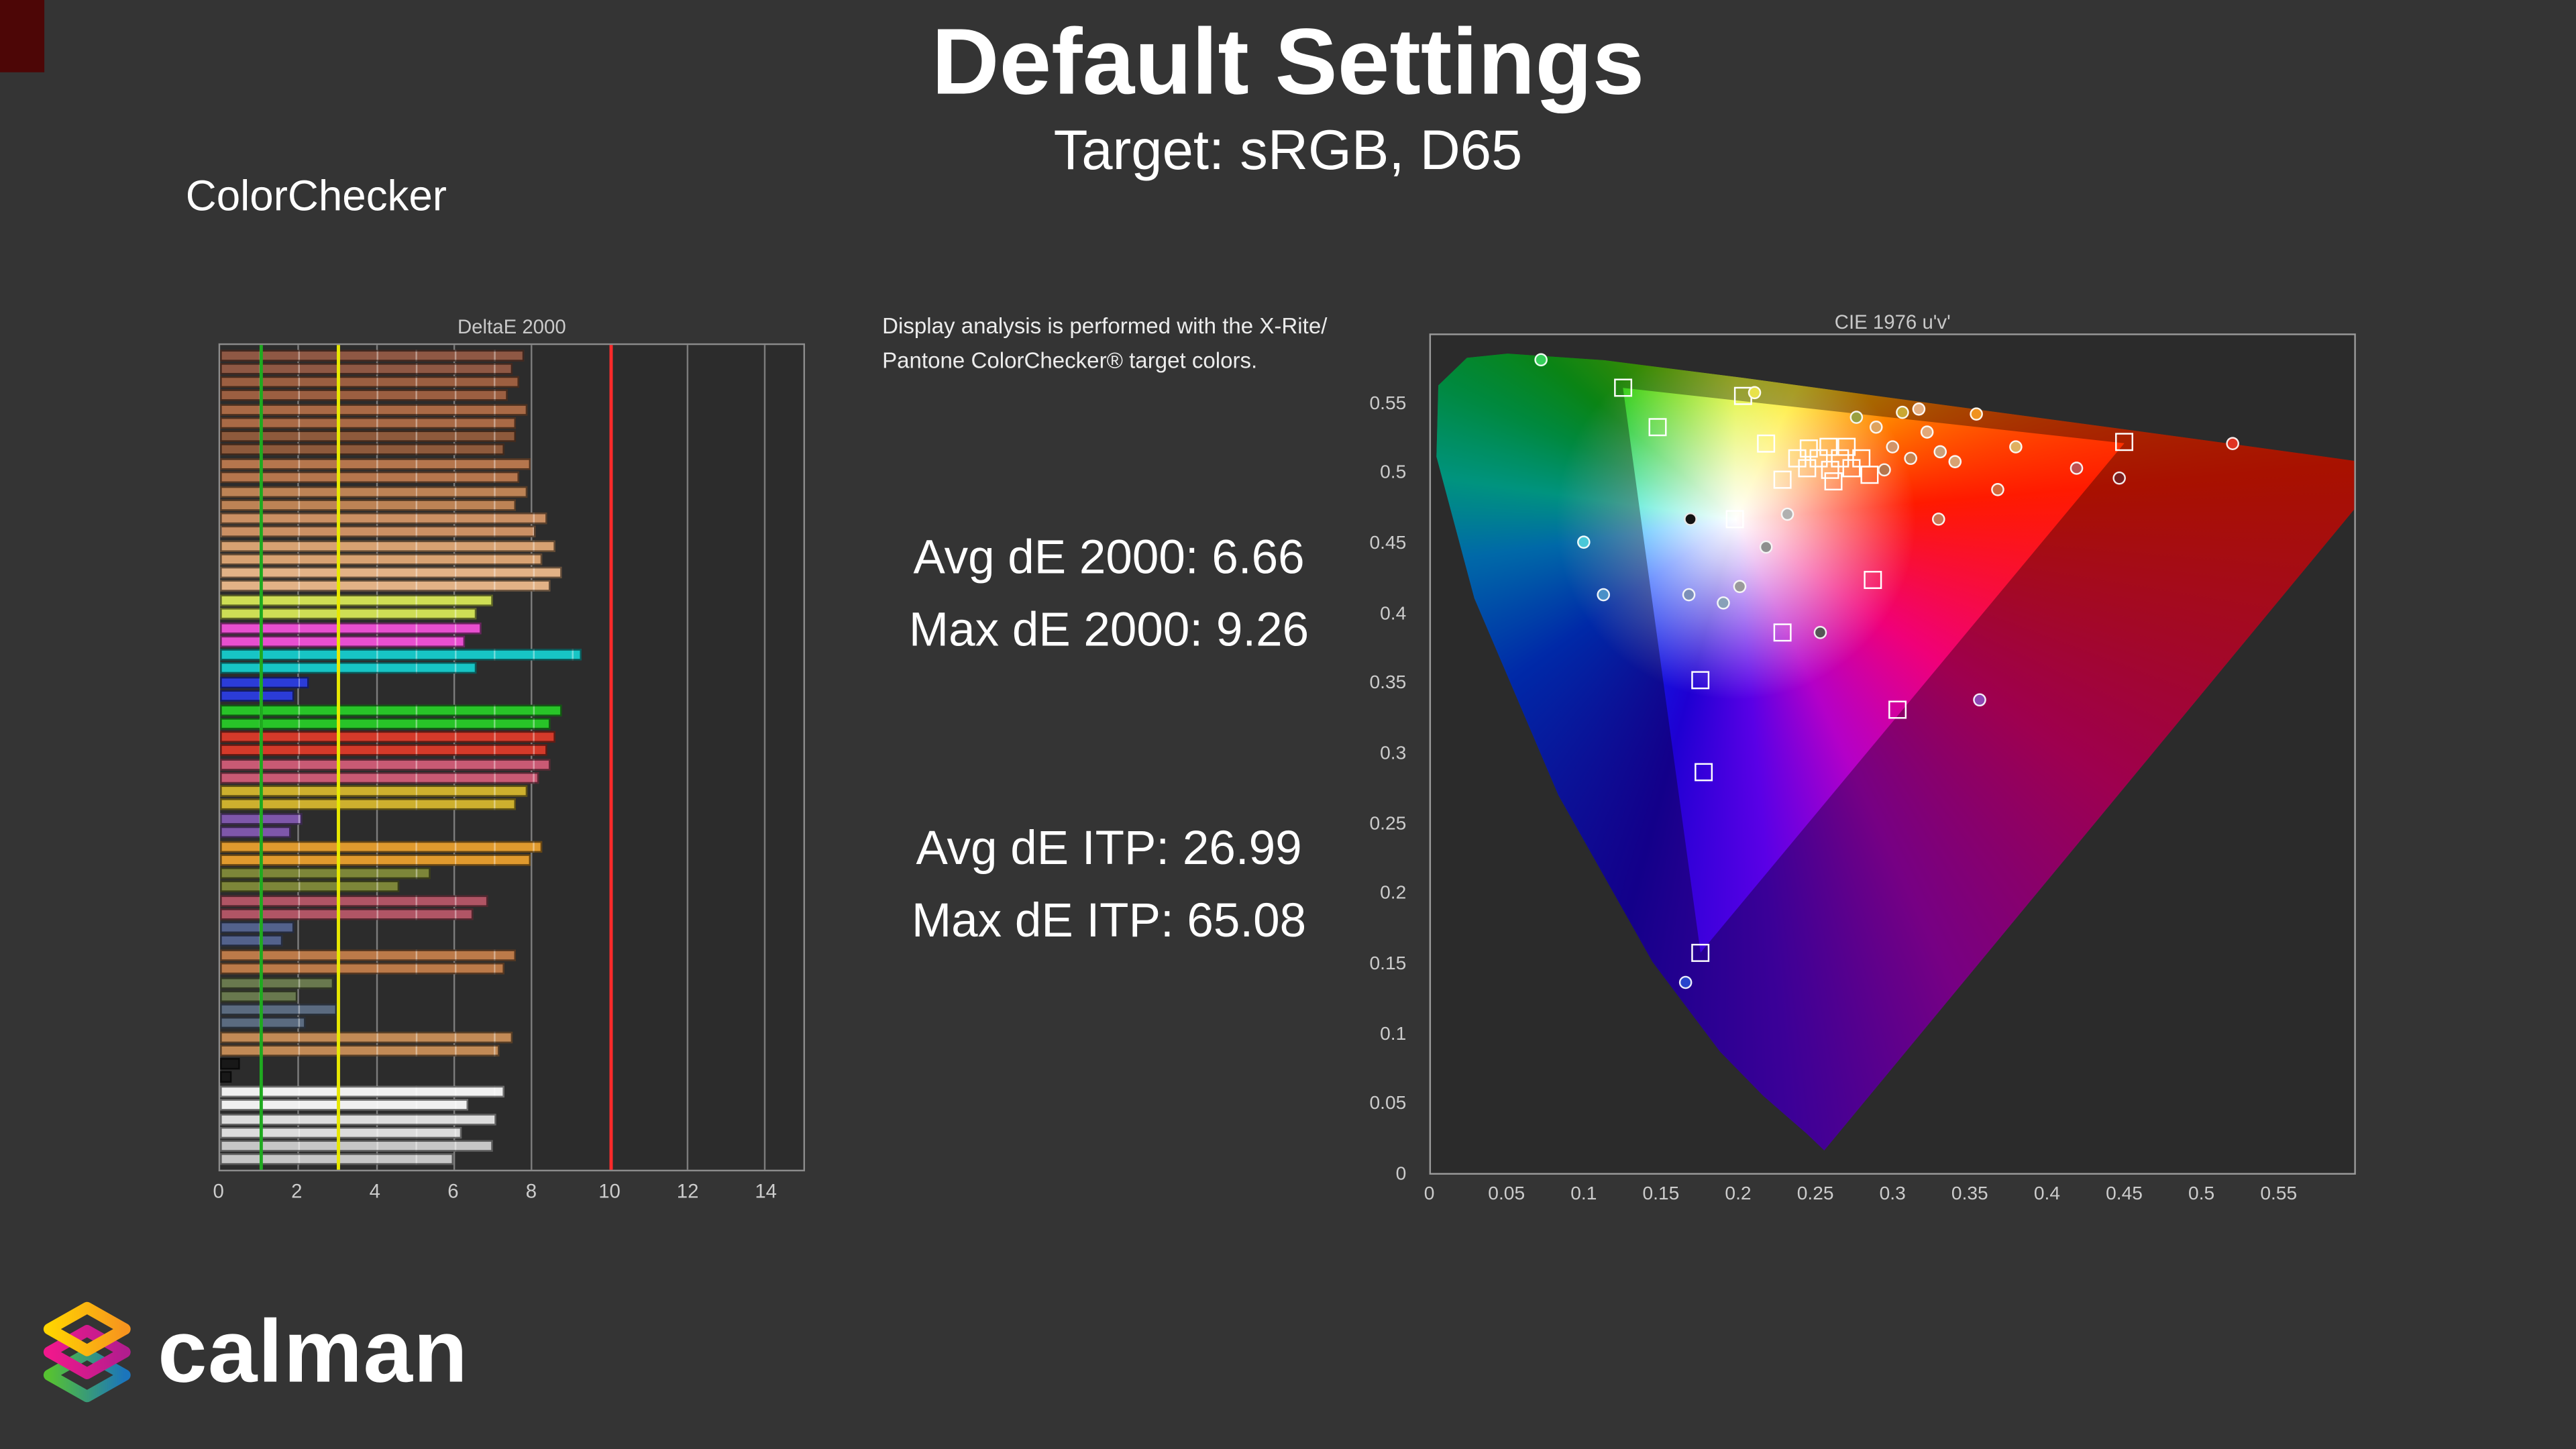 The image size is (2576, 1449). I want to click on stats-de2000: Avg dE 2000: 6.66 Max dE 2000: 9.26, so click(1109, 595).